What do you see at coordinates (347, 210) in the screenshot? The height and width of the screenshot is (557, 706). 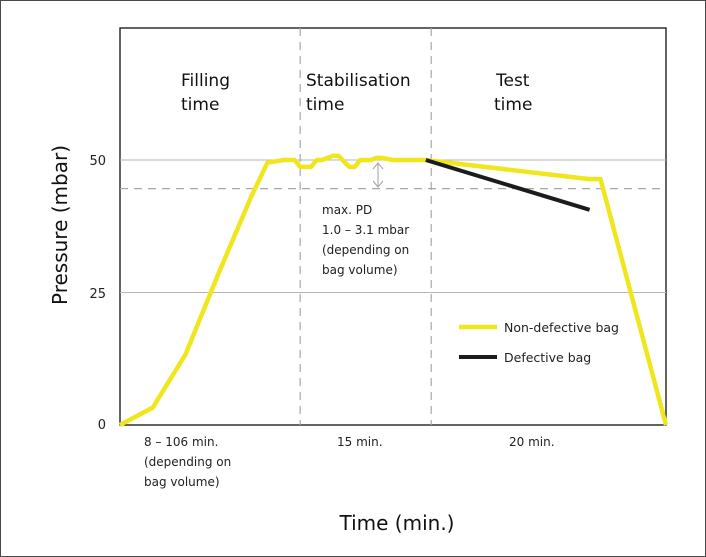 I see `pd-note-line-1: max. PD` at bounding box center [347, 210].